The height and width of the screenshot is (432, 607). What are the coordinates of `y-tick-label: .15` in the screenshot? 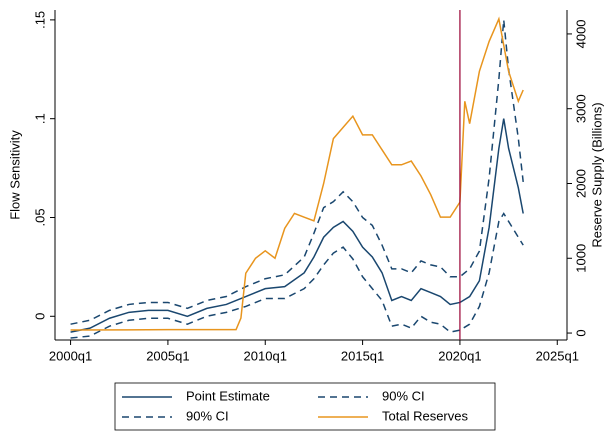 It's located at (39, 20).